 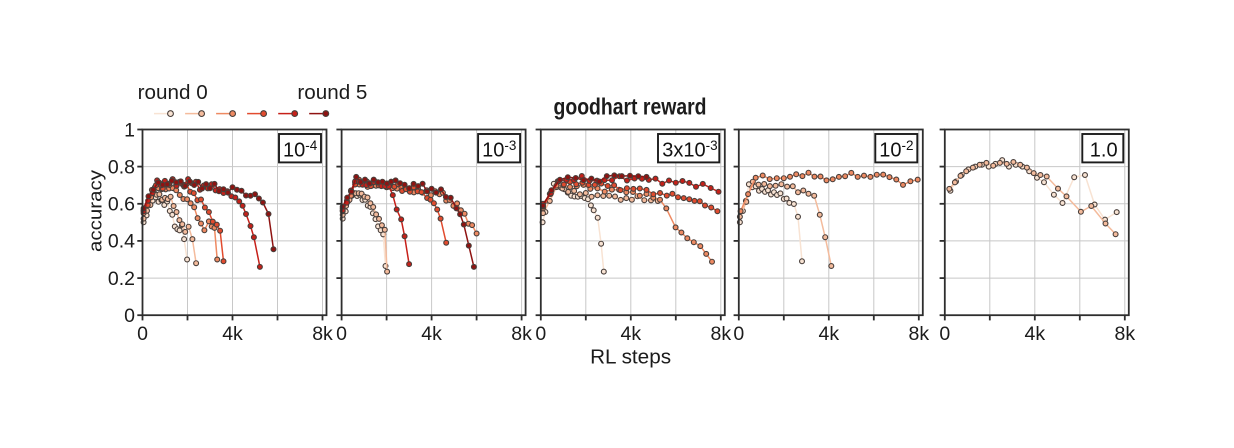 I want to click on svg-text: 1, so click(x=129, y=130).